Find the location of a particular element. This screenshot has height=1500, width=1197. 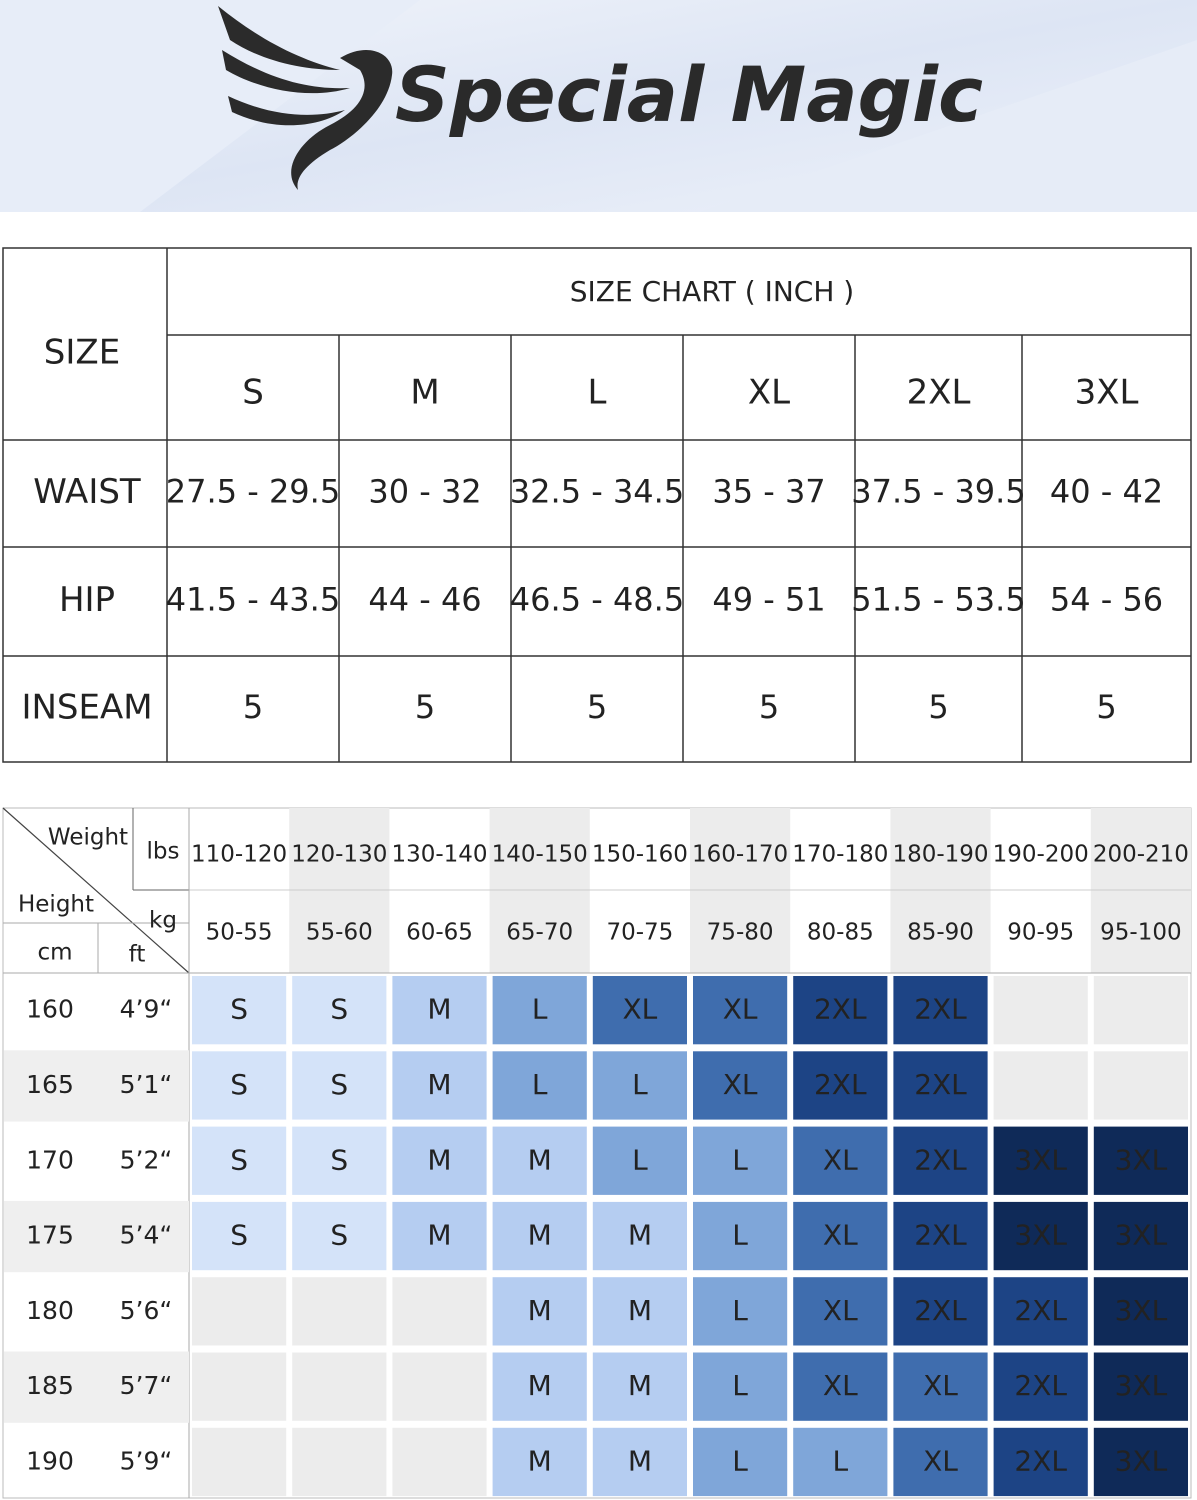

kg-range: 90-95 is located at coordinates (1040, 933).